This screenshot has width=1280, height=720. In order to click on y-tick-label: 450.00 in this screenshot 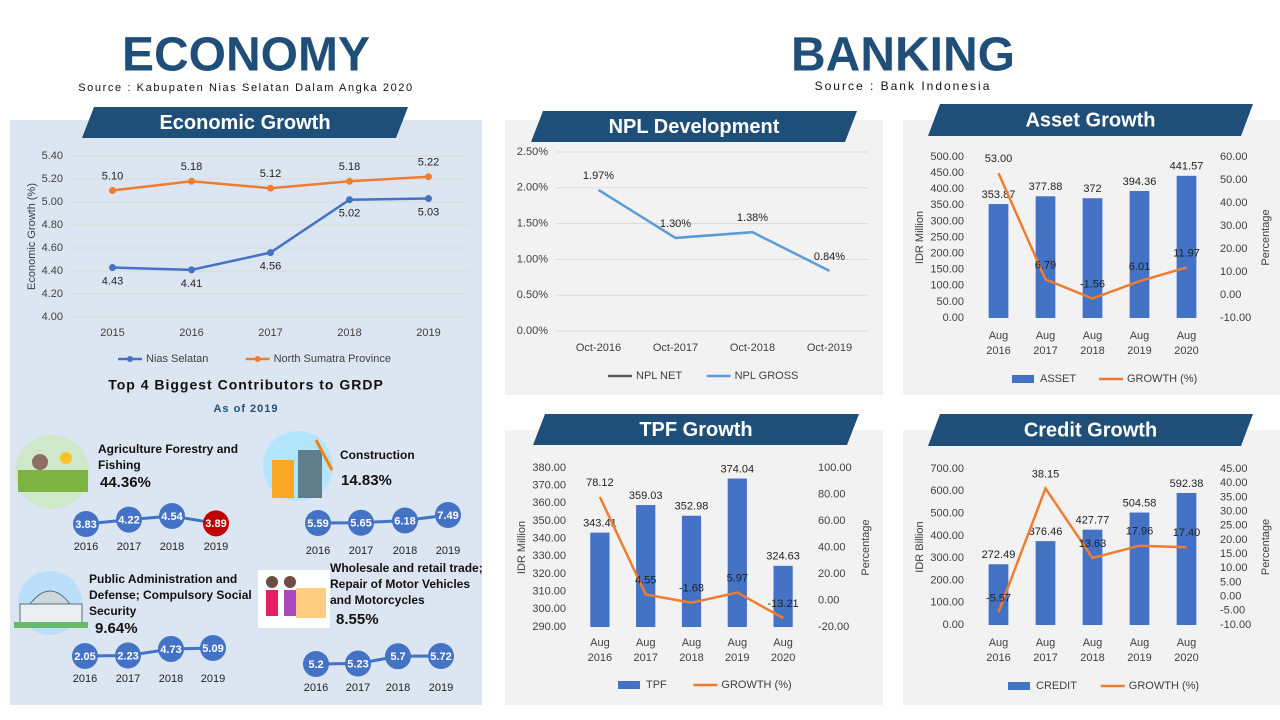, I will do `click(947, 173)`.